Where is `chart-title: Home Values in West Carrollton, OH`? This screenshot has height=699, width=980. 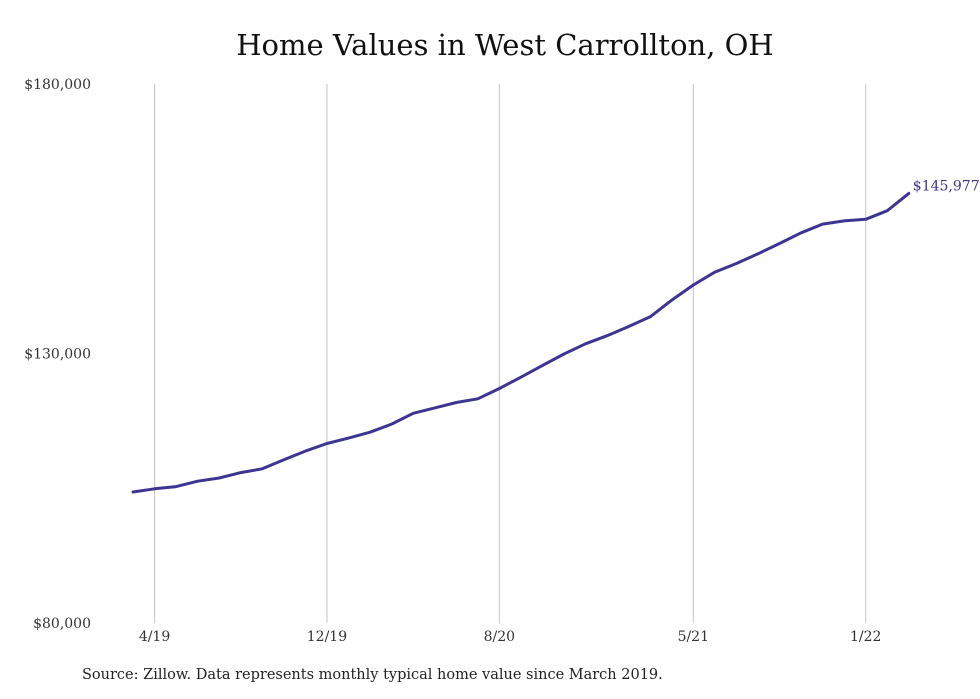
chart-title: Home Values in West Carrollton, OH is located at coordinates (505, 45).